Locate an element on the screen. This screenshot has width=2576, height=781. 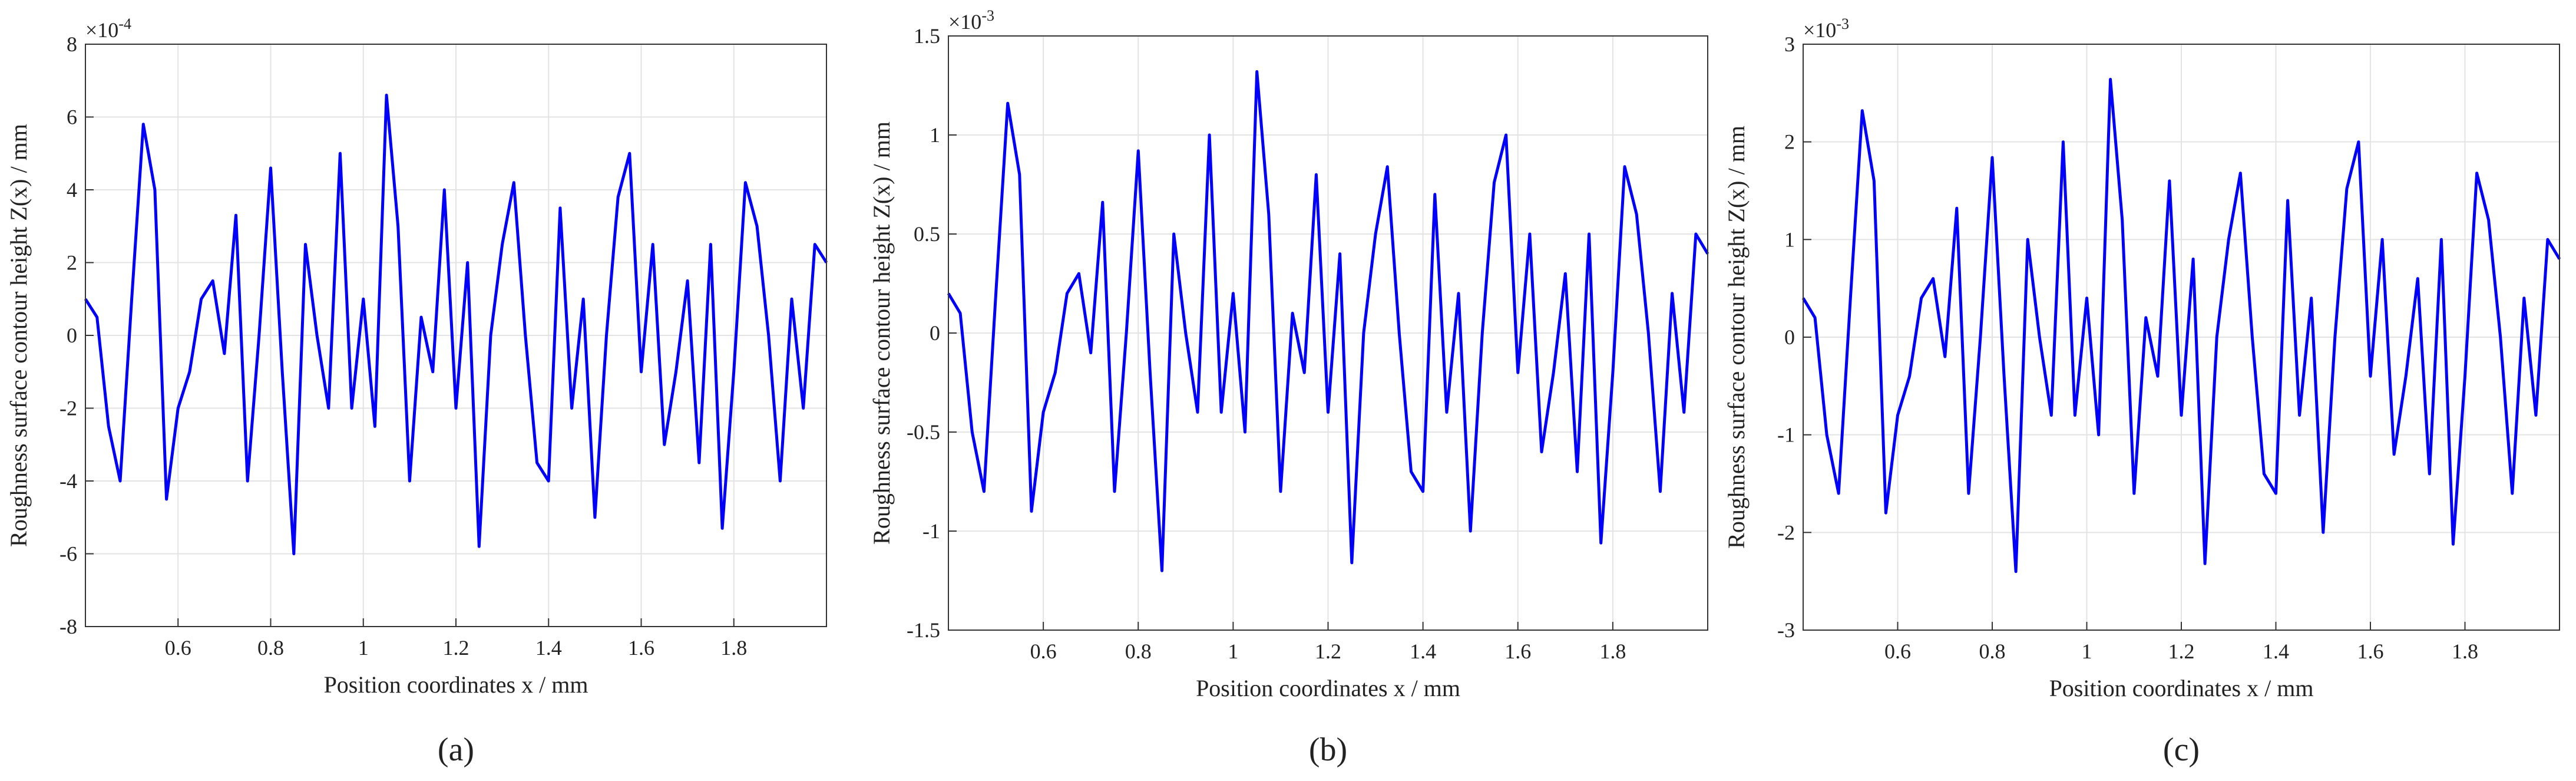
y-tick-label: 4 is located at coordinates (72, 190).